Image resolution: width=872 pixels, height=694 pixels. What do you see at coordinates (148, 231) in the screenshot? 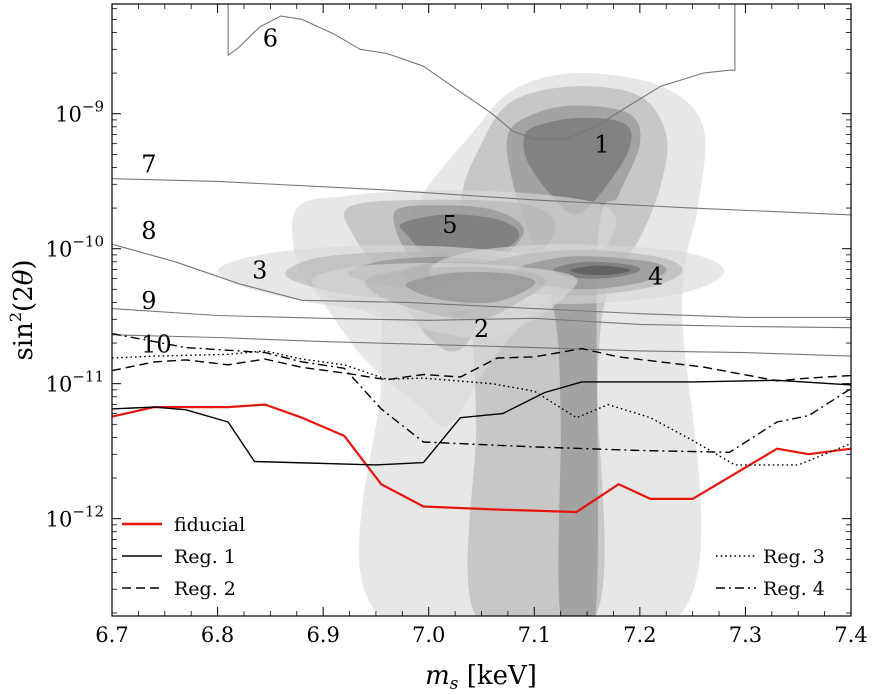
I see `curve-label-8: 8` at bounding box center [148, 231].